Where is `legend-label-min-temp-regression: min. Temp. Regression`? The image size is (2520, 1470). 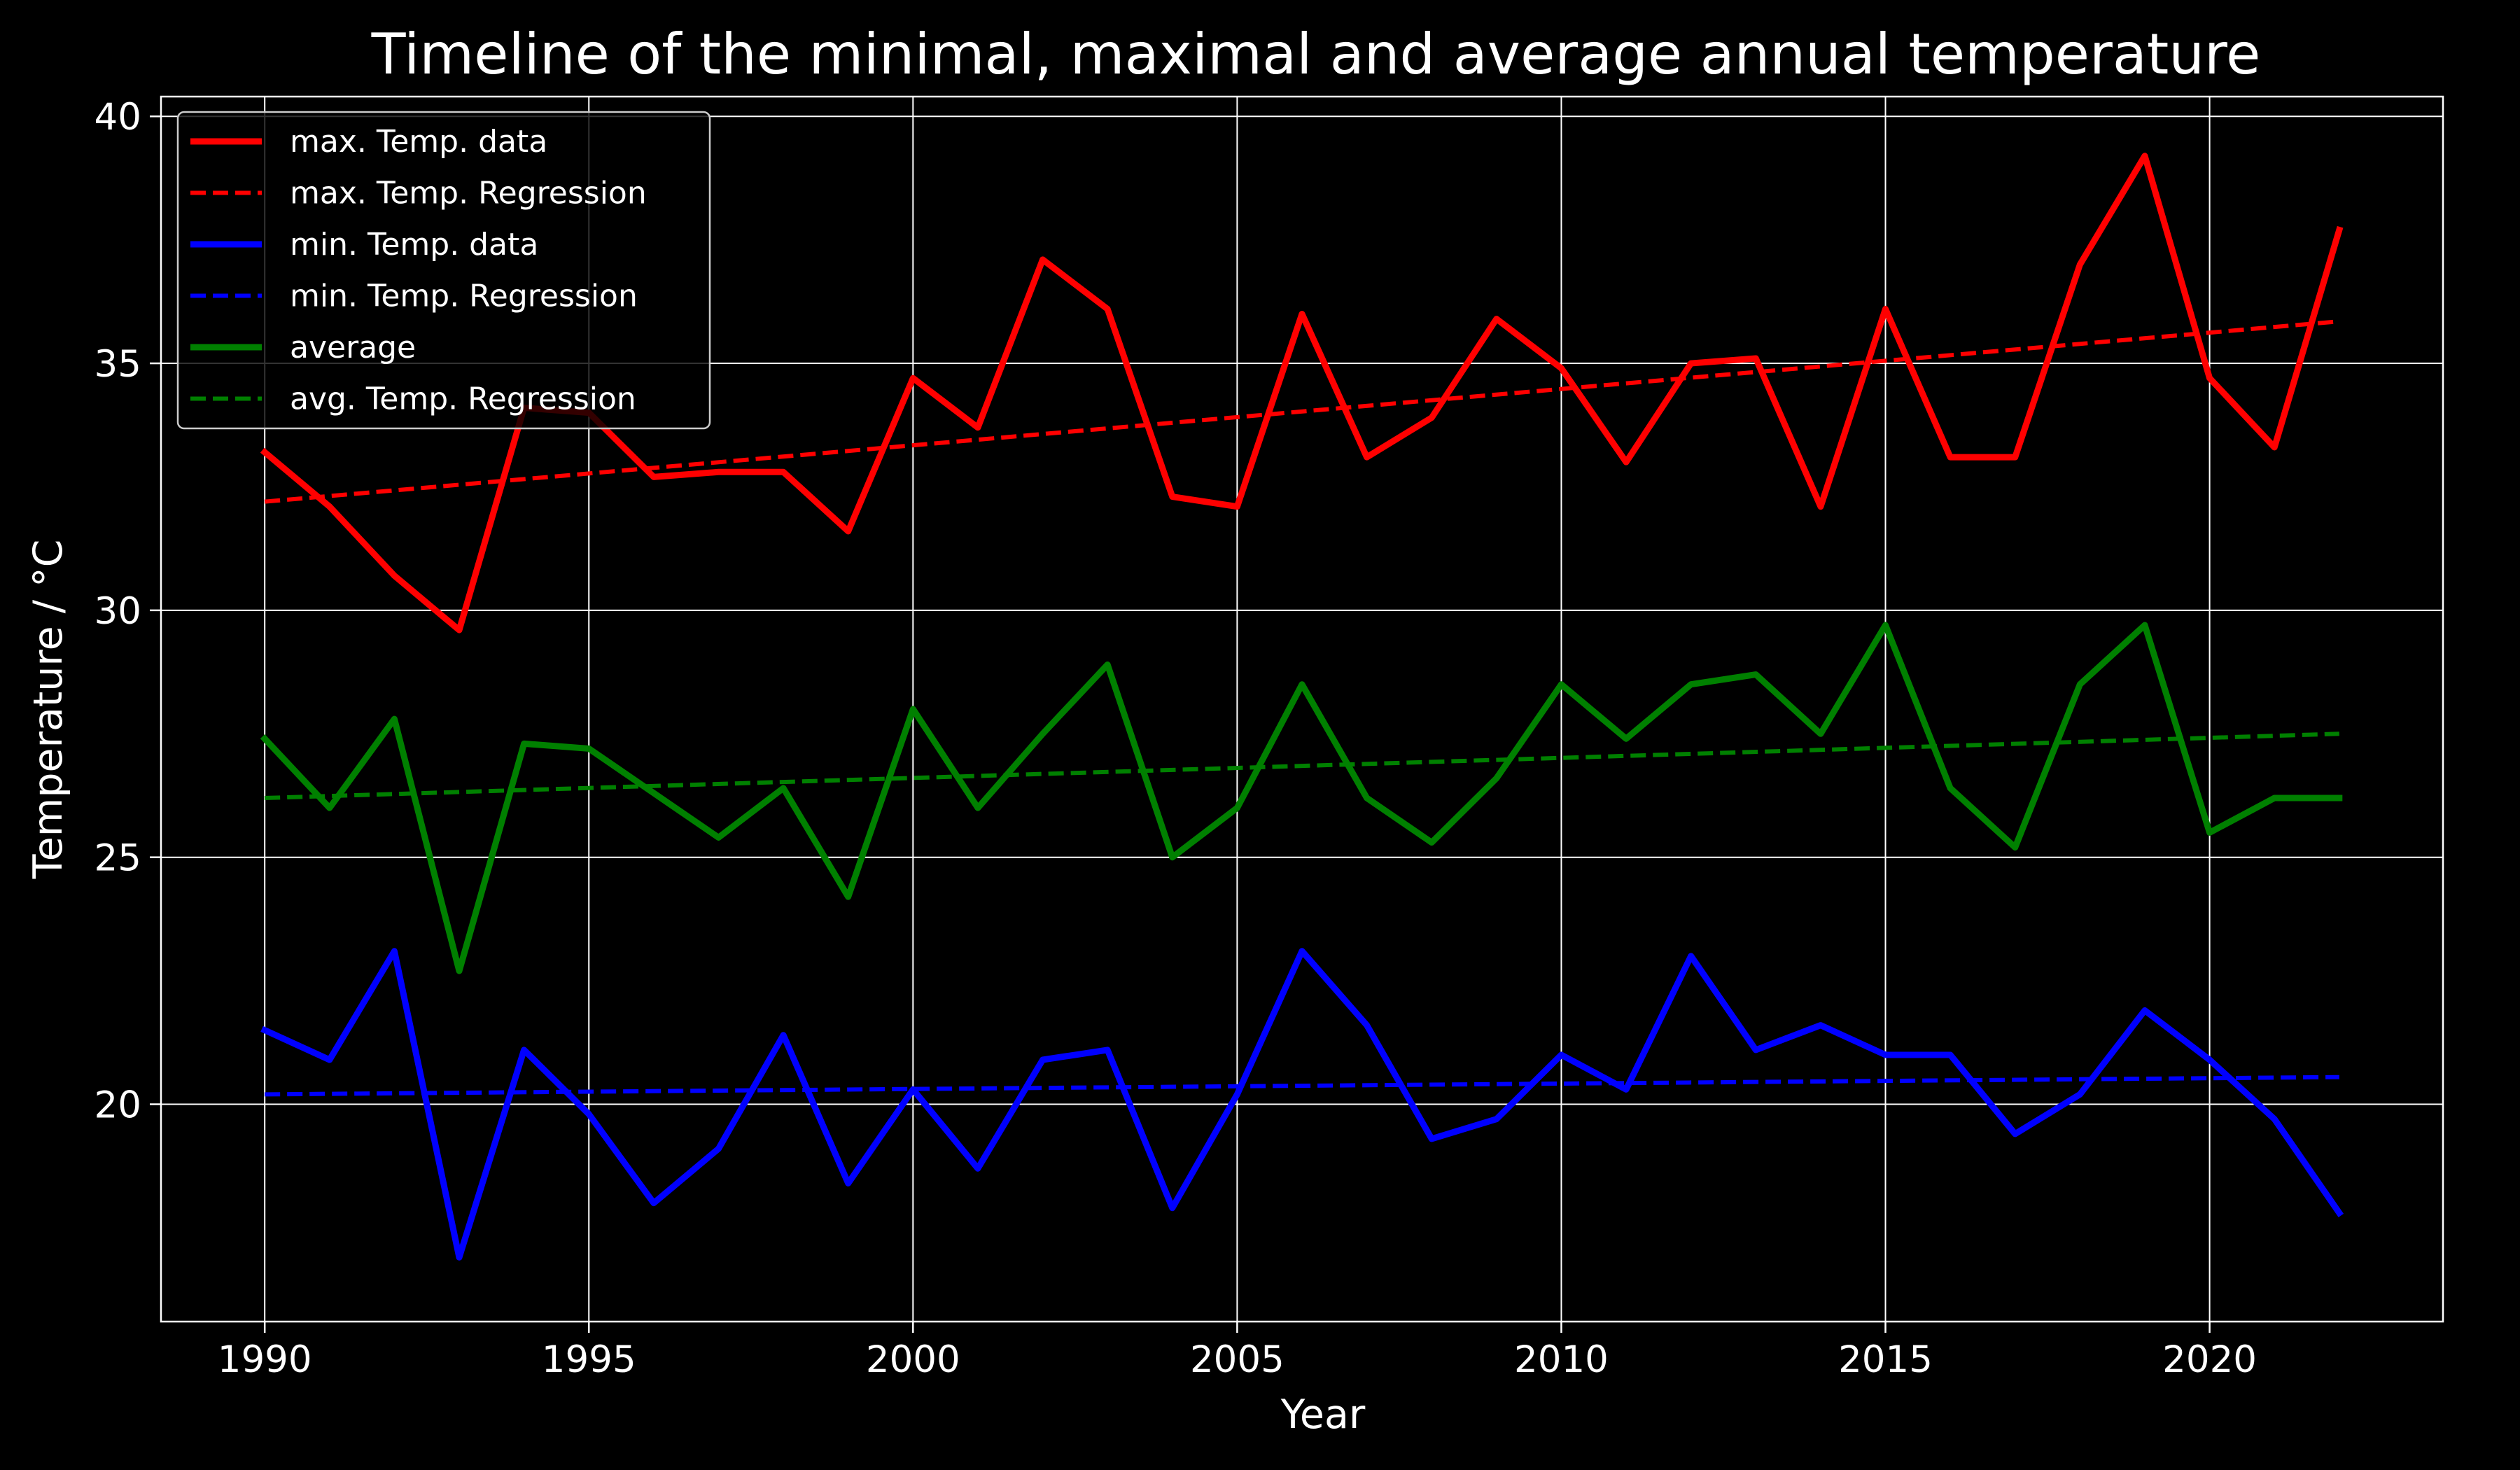
legend-label-min-temp-regression: min. Temp. Regression is located at coordinates (464, 296).